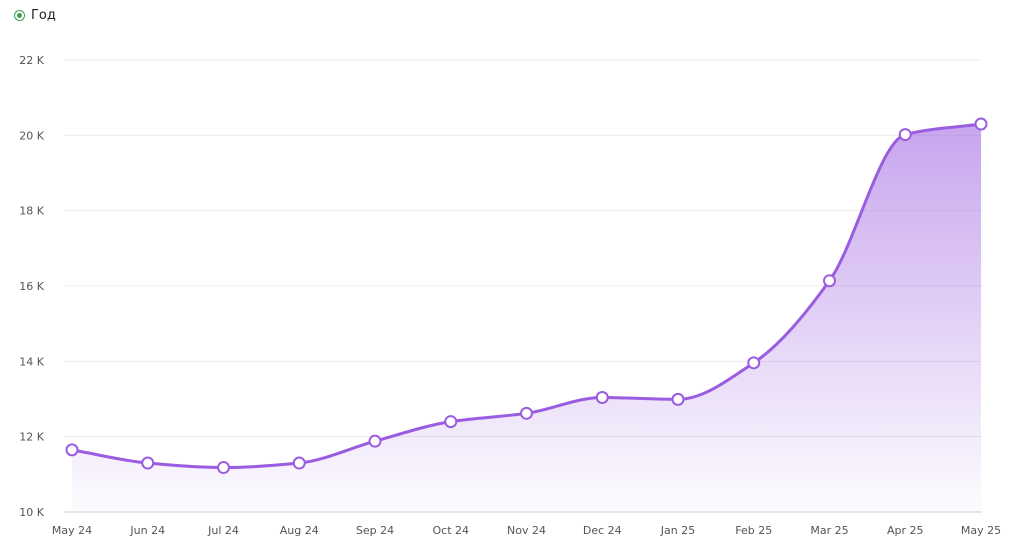 This screenshot has height=552, width=1019. What do you see at coordinates (43, 15) in the screenshot?
I see `legend-label: Год` at bounding box center [43, 15].